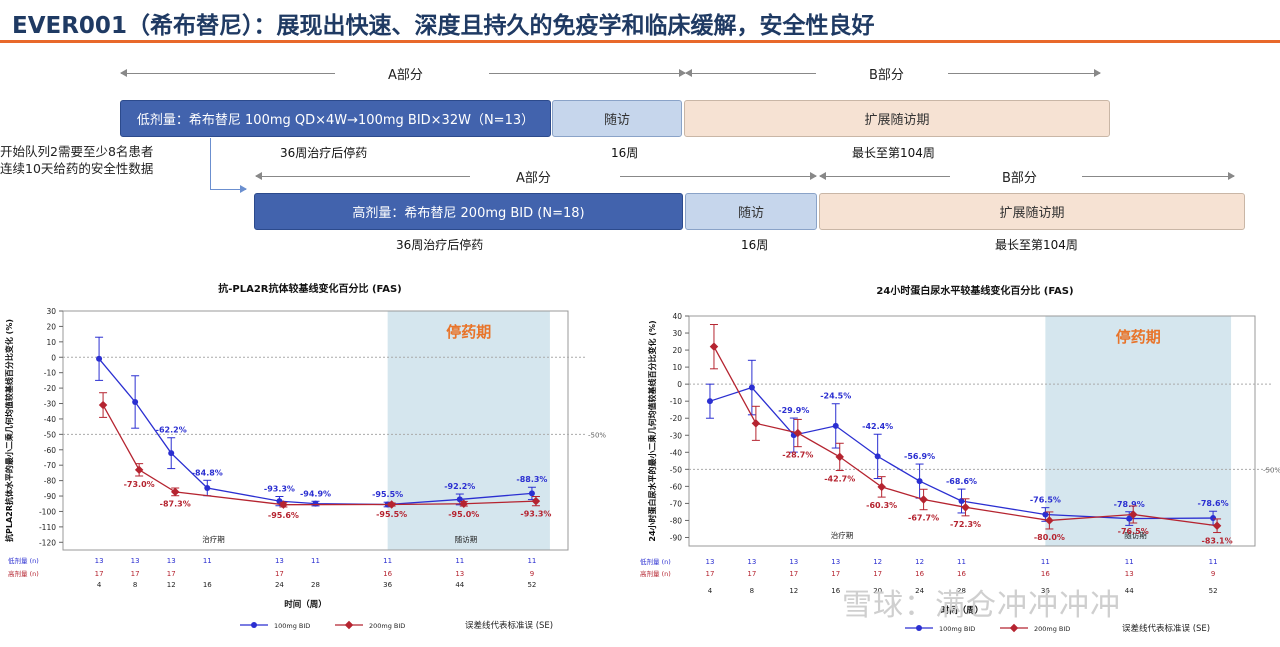  What do you see at coordinates (919, 591) in the screenshot?
I see `x-tick-label: 24` at bounding box center [919, 591].